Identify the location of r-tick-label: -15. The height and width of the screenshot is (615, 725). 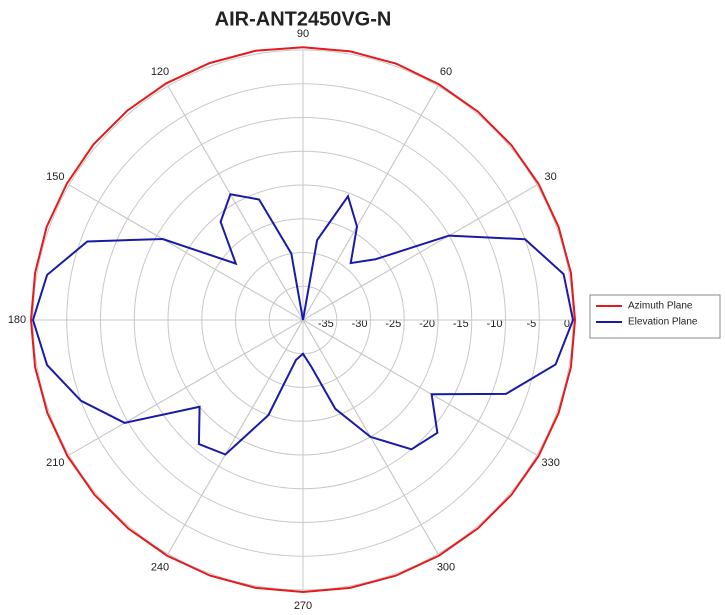
(461, 324).